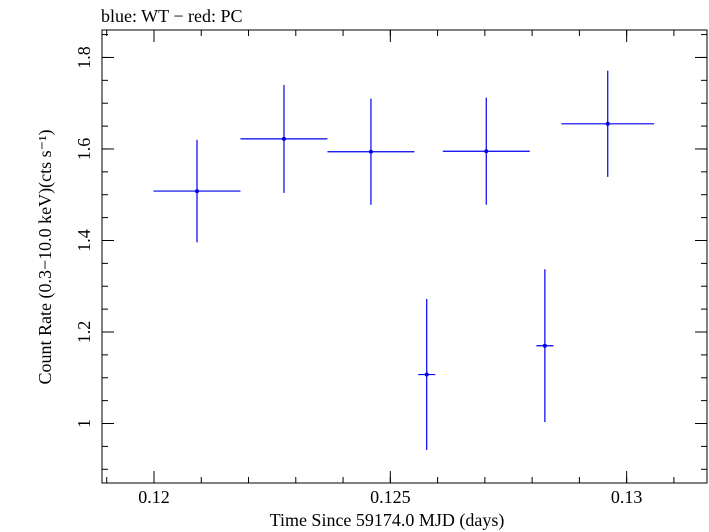 The width and height of the screenshot is (709, 532). I want to click on y-tick-label: 1, so click(84, 423).